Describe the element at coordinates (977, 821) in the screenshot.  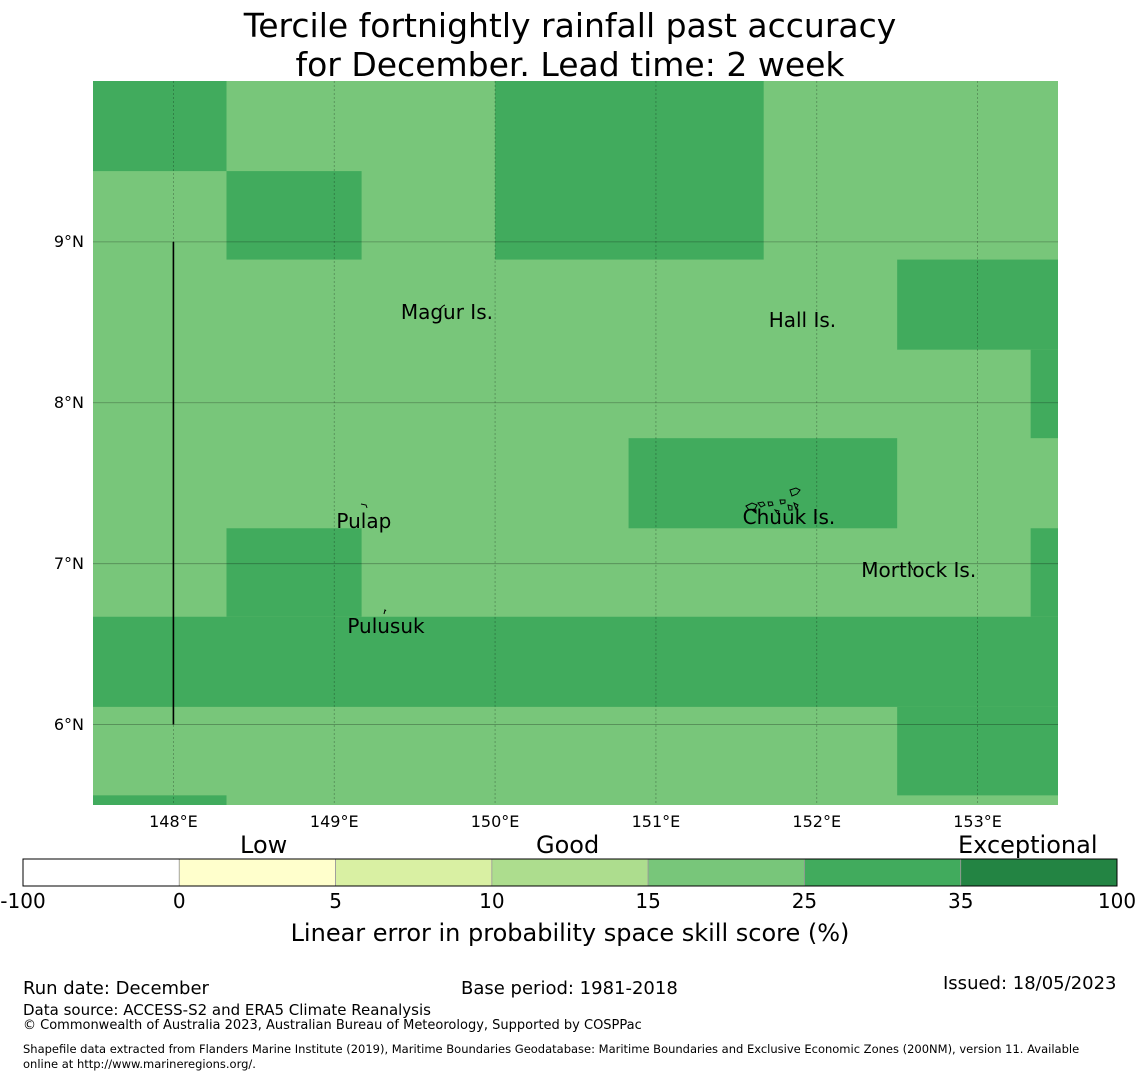
I see `lon-tick-label: 153°E` at that location.